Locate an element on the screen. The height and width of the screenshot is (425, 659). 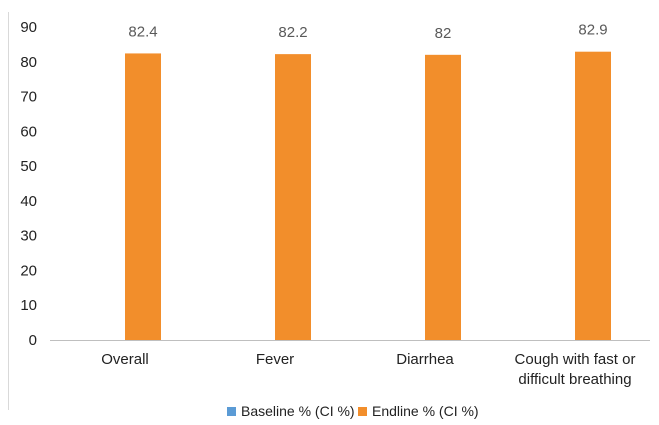
x-category-label-line: Fever is located at coordinates (275, 359).